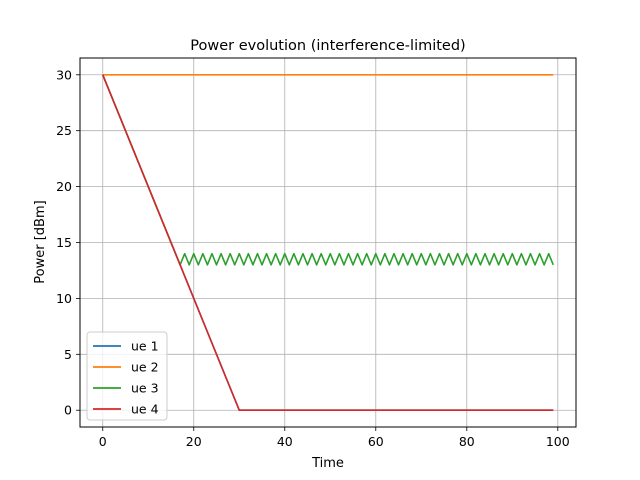 The image size is (640, 480). I want to click on x-tick-label: 100, so click(558, 441).